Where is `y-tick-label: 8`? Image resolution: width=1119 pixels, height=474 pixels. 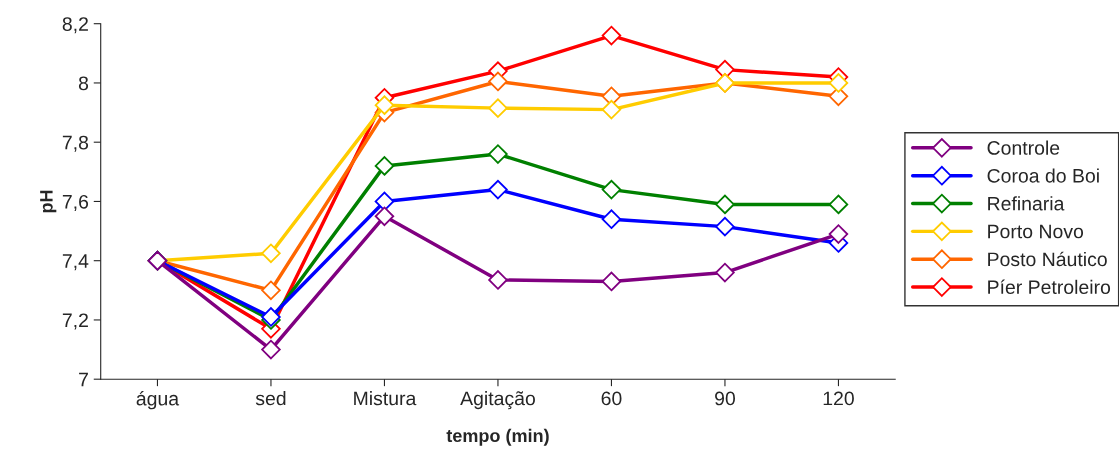 y-tick-label: 8 is located at coordinates (83, 83).